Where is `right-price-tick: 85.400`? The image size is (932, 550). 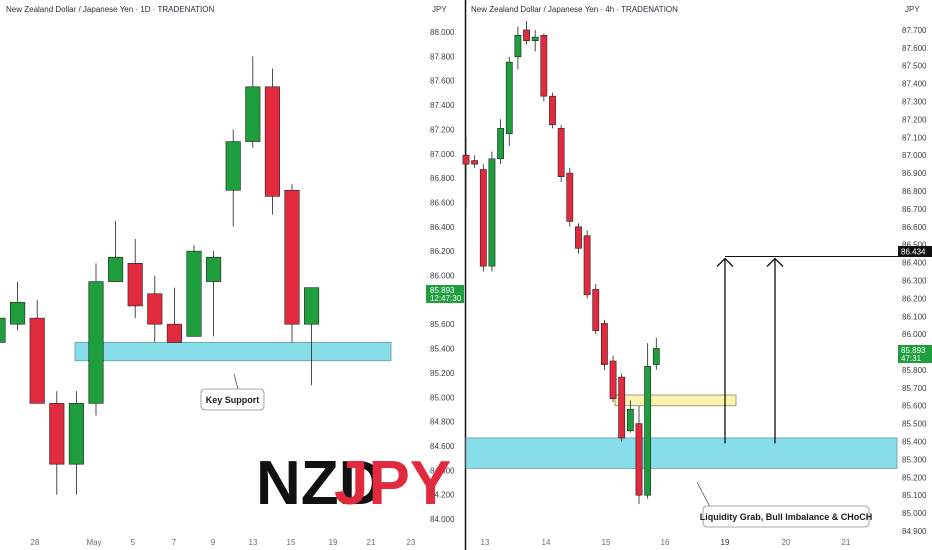 right-price-tick: 85.400 is located at coordinates (914, 442).